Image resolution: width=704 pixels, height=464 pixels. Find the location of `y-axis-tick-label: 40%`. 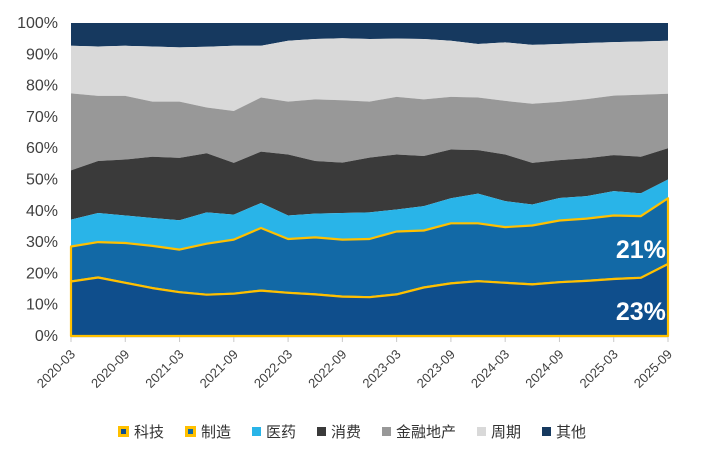

y-axis-tick-label: 40% is located at coordinates (42, 211).